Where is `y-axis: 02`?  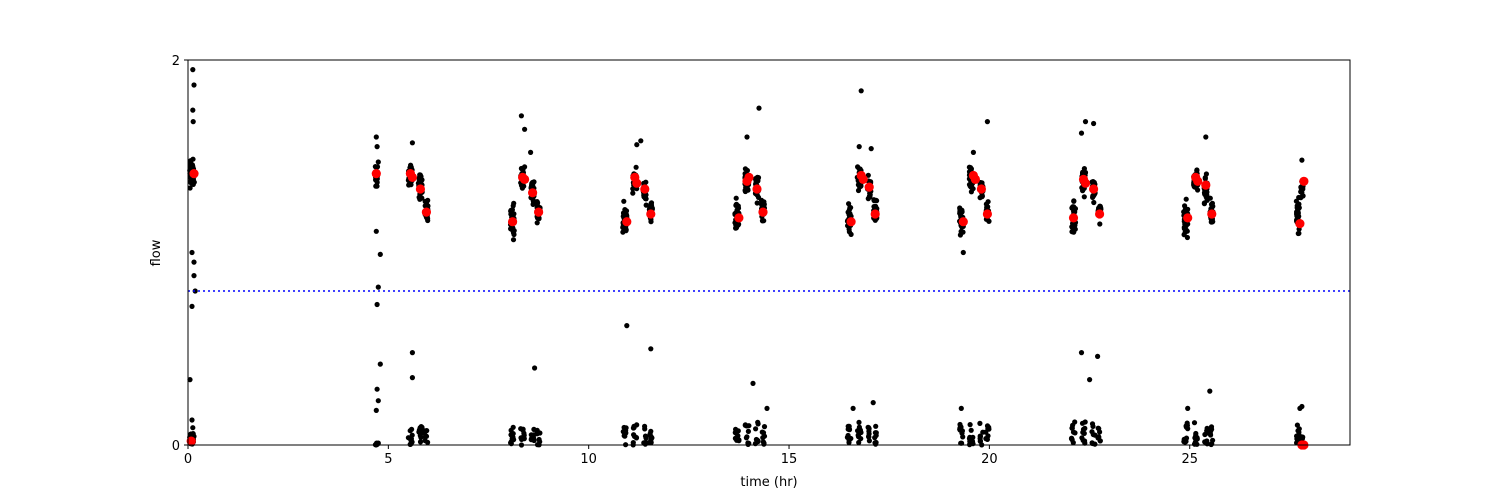
y-axis: 02 is located at coordinates (180, 254).